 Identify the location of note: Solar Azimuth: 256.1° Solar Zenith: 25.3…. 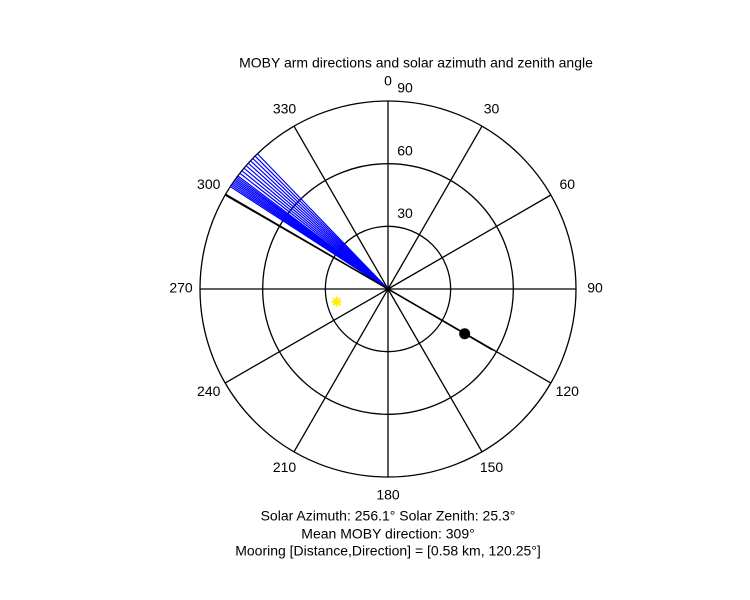
(388, 516).